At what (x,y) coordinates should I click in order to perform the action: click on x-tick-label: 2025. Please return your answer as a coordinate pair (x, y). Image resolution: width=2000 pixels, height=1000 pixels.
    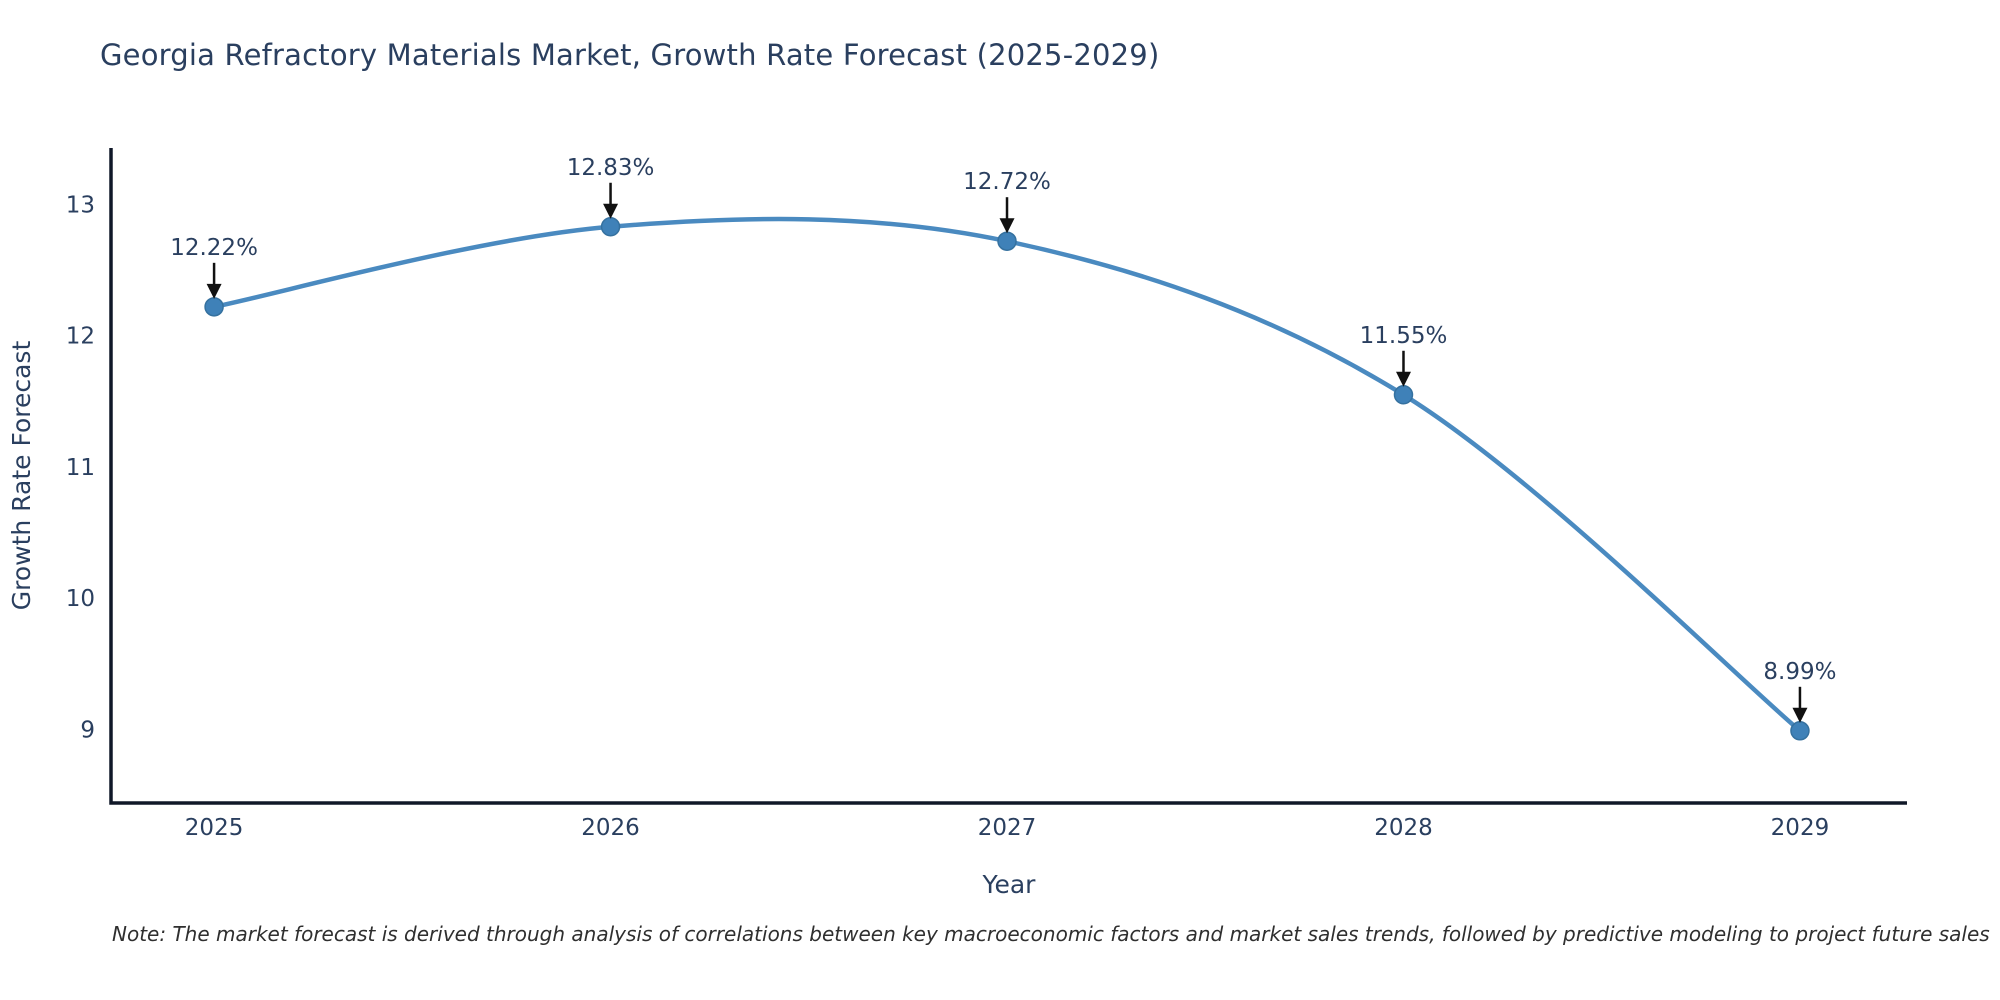
    Looking at the image, I should click on (214, 828).